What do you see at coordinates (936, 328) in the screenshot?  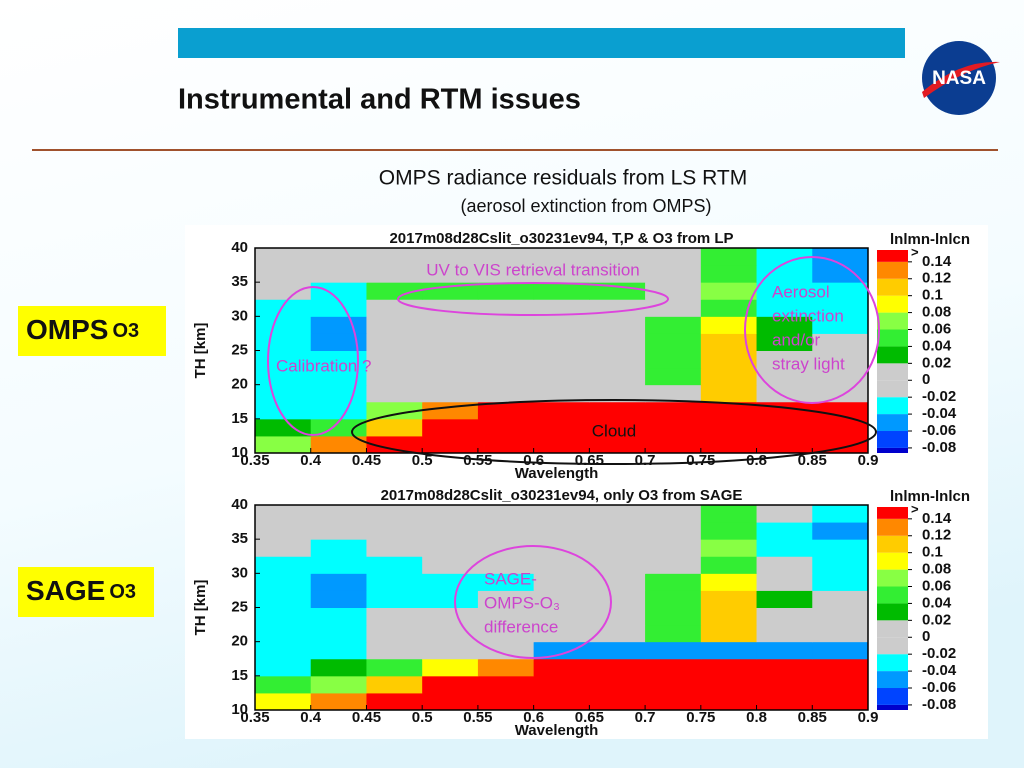 I see `colorbar-tick-label: 0.06` at bounding box center [936, 328].